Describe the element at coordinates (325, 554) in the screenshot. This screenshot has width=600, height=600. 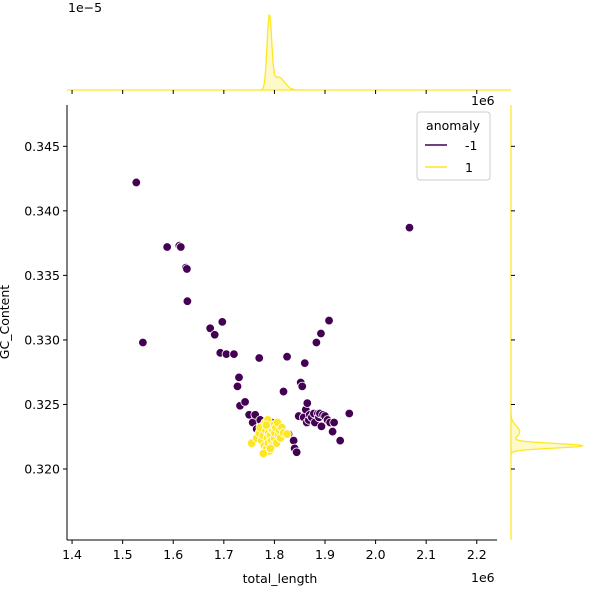
I see `x-tick-label: 1.9` at that location.